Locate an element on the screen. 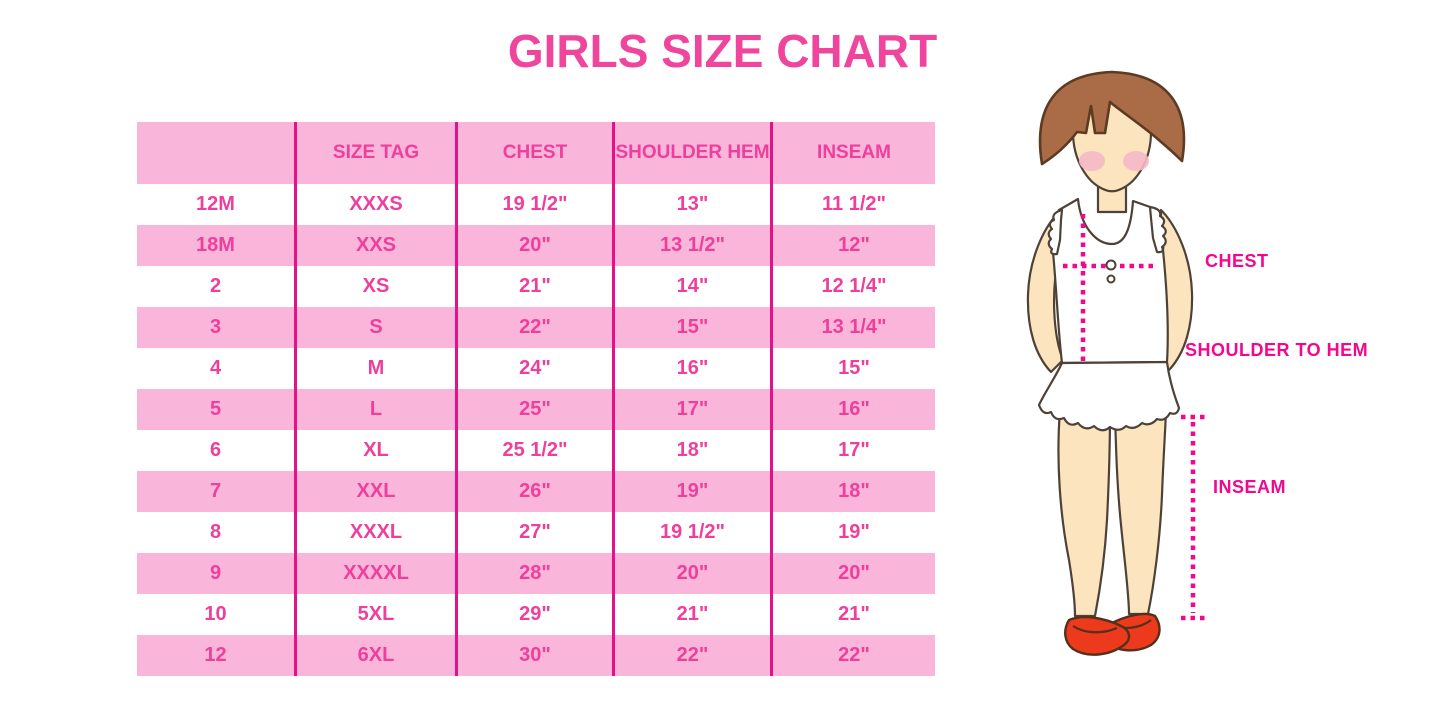 This screenshot has width=1445, height=723. body-cell: S is located at coordinates (377, 327).